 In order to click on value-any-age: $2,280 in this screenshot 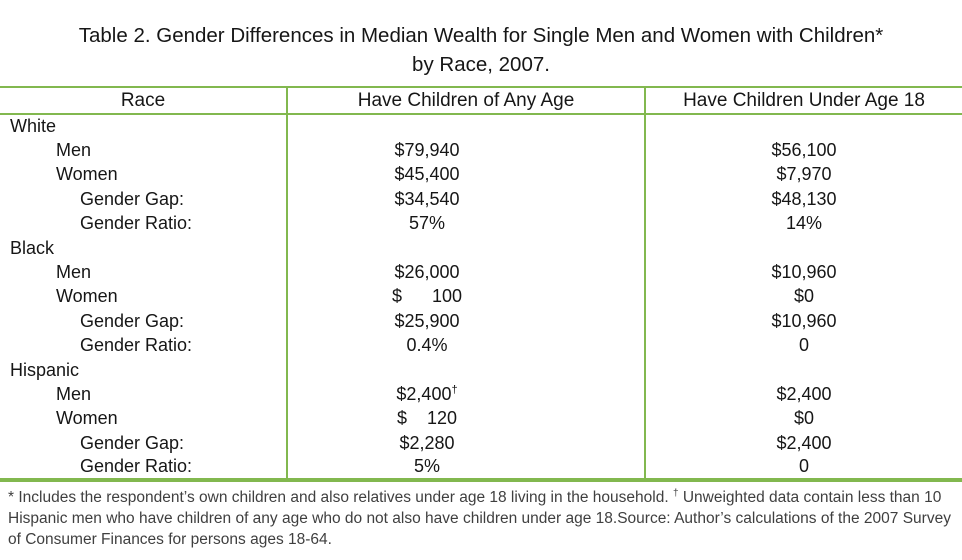, I will do `click(465, 443)`.